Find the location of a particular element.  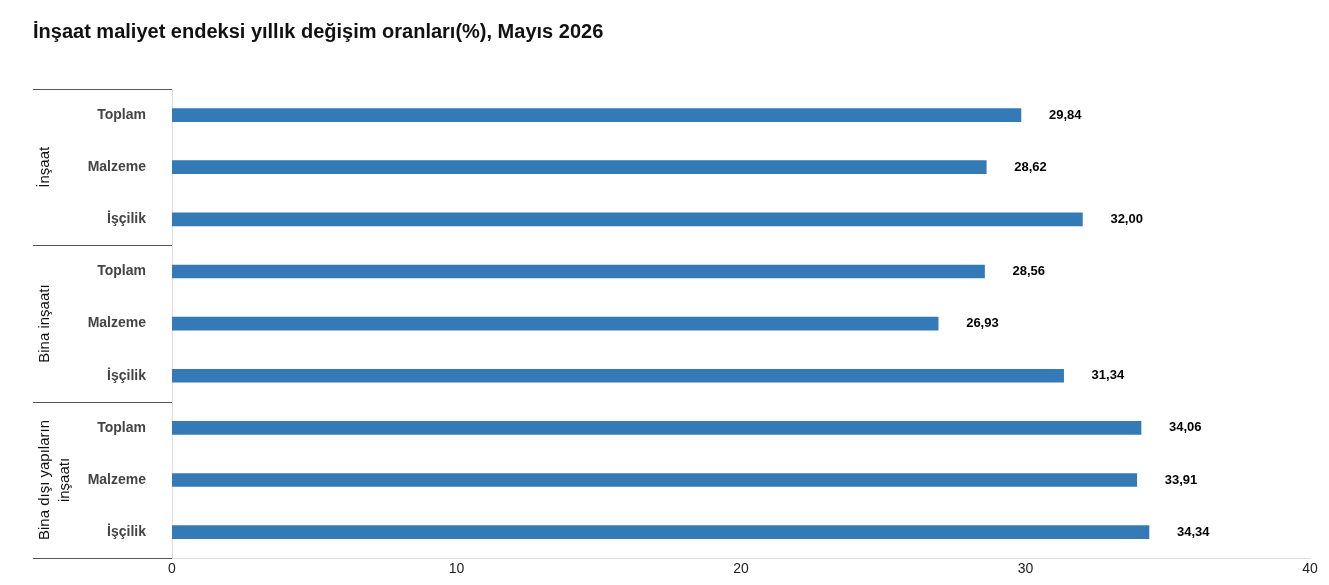

text: İnşaat is located at coordinates (44, 166).